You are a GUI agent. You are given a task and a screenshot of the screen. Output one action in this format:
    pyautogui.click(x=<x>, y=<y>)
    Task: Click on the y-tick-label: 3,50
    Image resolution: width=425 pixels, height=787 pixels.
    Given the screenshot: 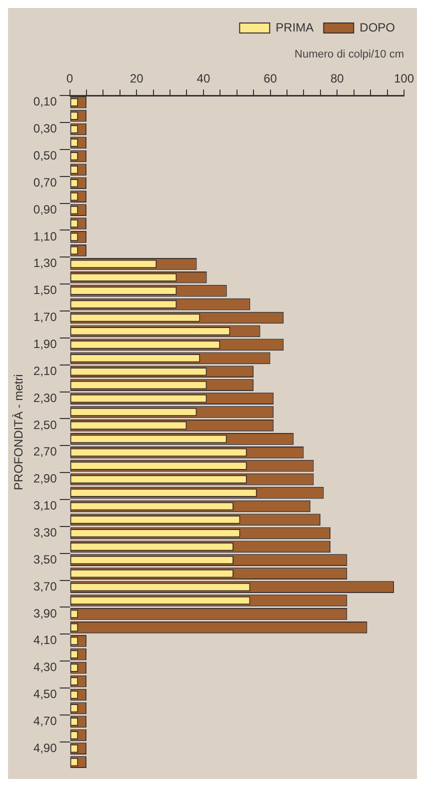 What is the action you would take?
    pyautogui.click(x=45, y=559)
    